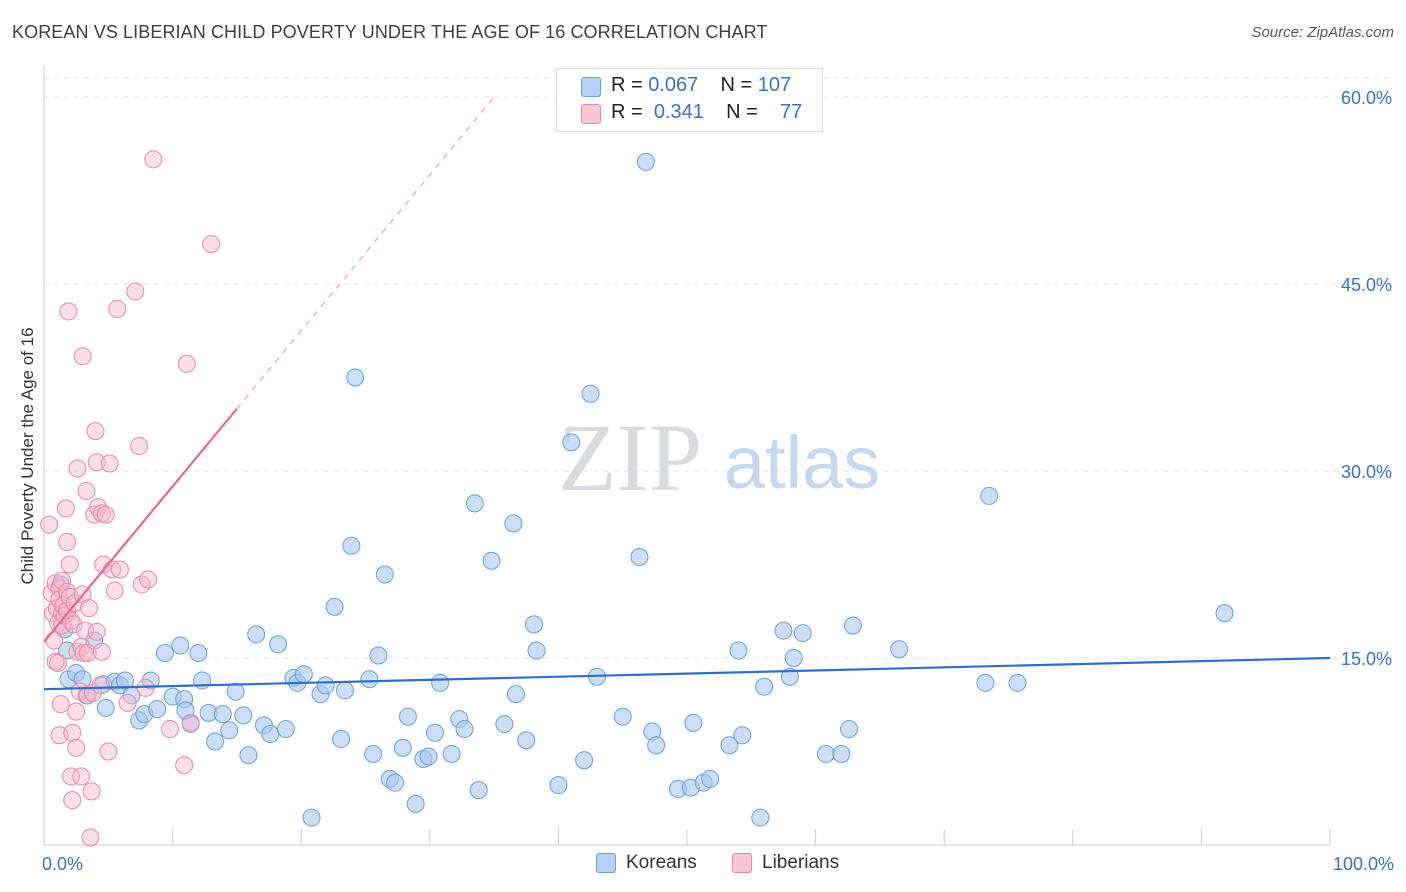  I want to click on watermark-atlas: atlas, so click(802, 462).